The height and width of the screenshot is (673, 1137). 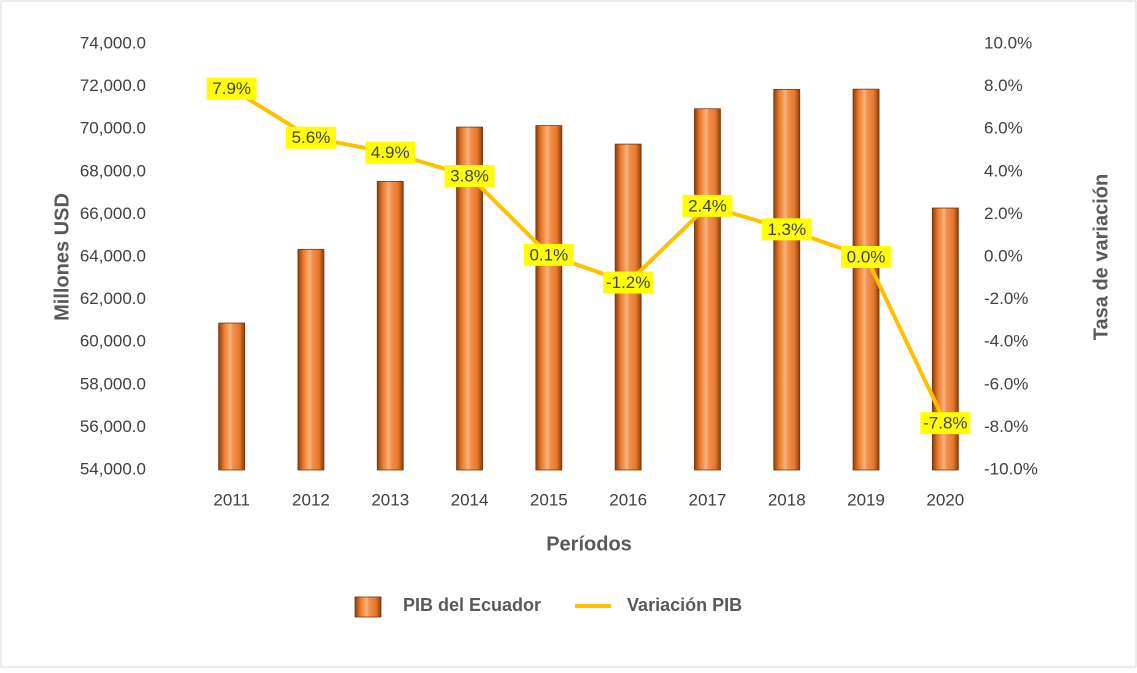 What do you see at coordinates (628, 499) in the screenshot?
I see `x-tick-label: 2016` at bounding box center [628, 499].